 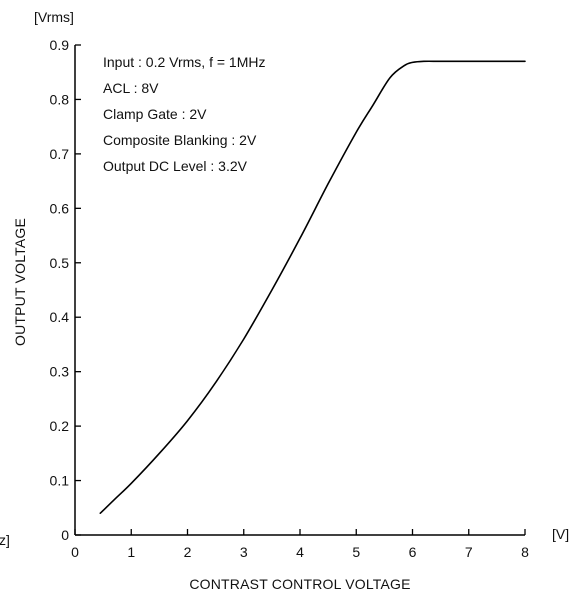 What do you see at coordinates (60, 263) in the screenshot?
I see `y-tick-label: 0.5` at bounding box center [60, 263].